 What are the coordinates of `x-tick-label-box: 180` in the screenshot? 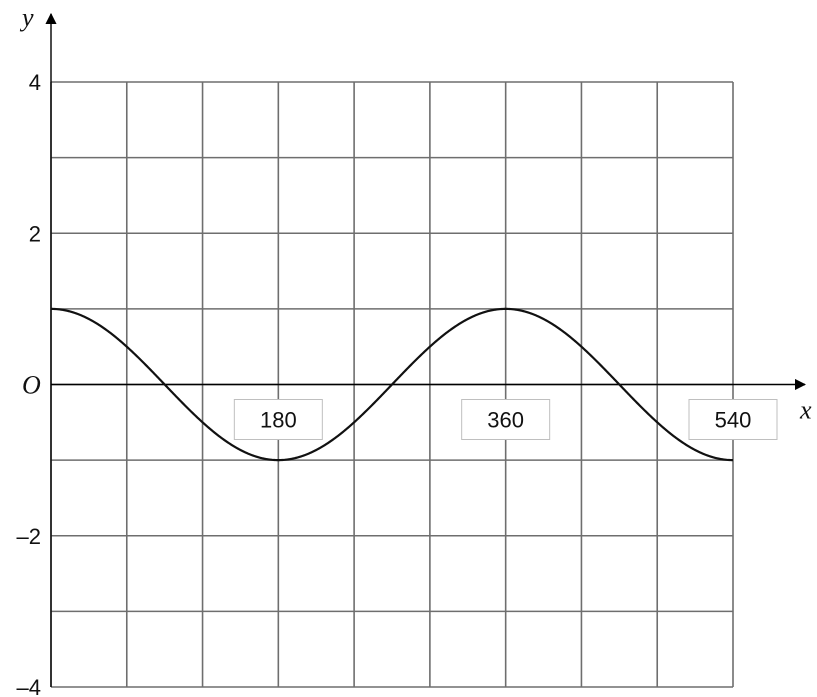 It's located at (278, 419).